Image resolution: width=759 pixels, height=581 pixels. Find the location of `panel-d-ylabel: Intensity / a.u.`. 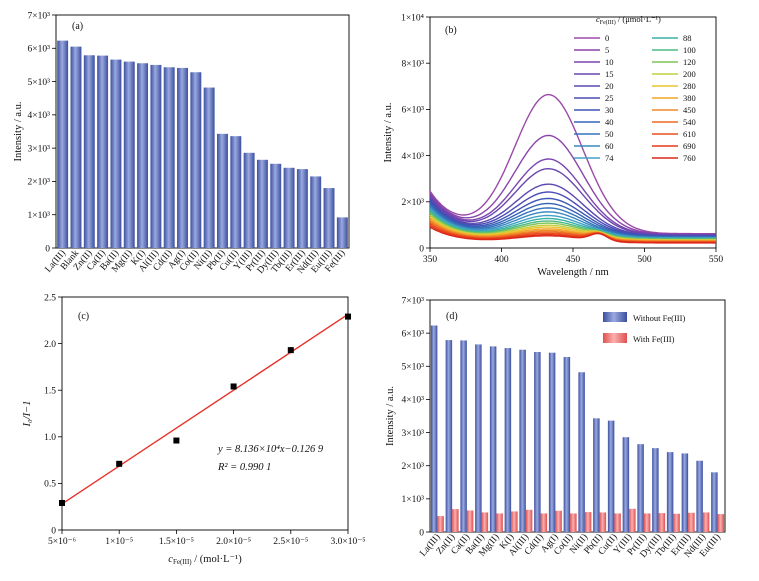

panel-d-ylabel: Intensity / a.u. is located at coordinates (390, 416).